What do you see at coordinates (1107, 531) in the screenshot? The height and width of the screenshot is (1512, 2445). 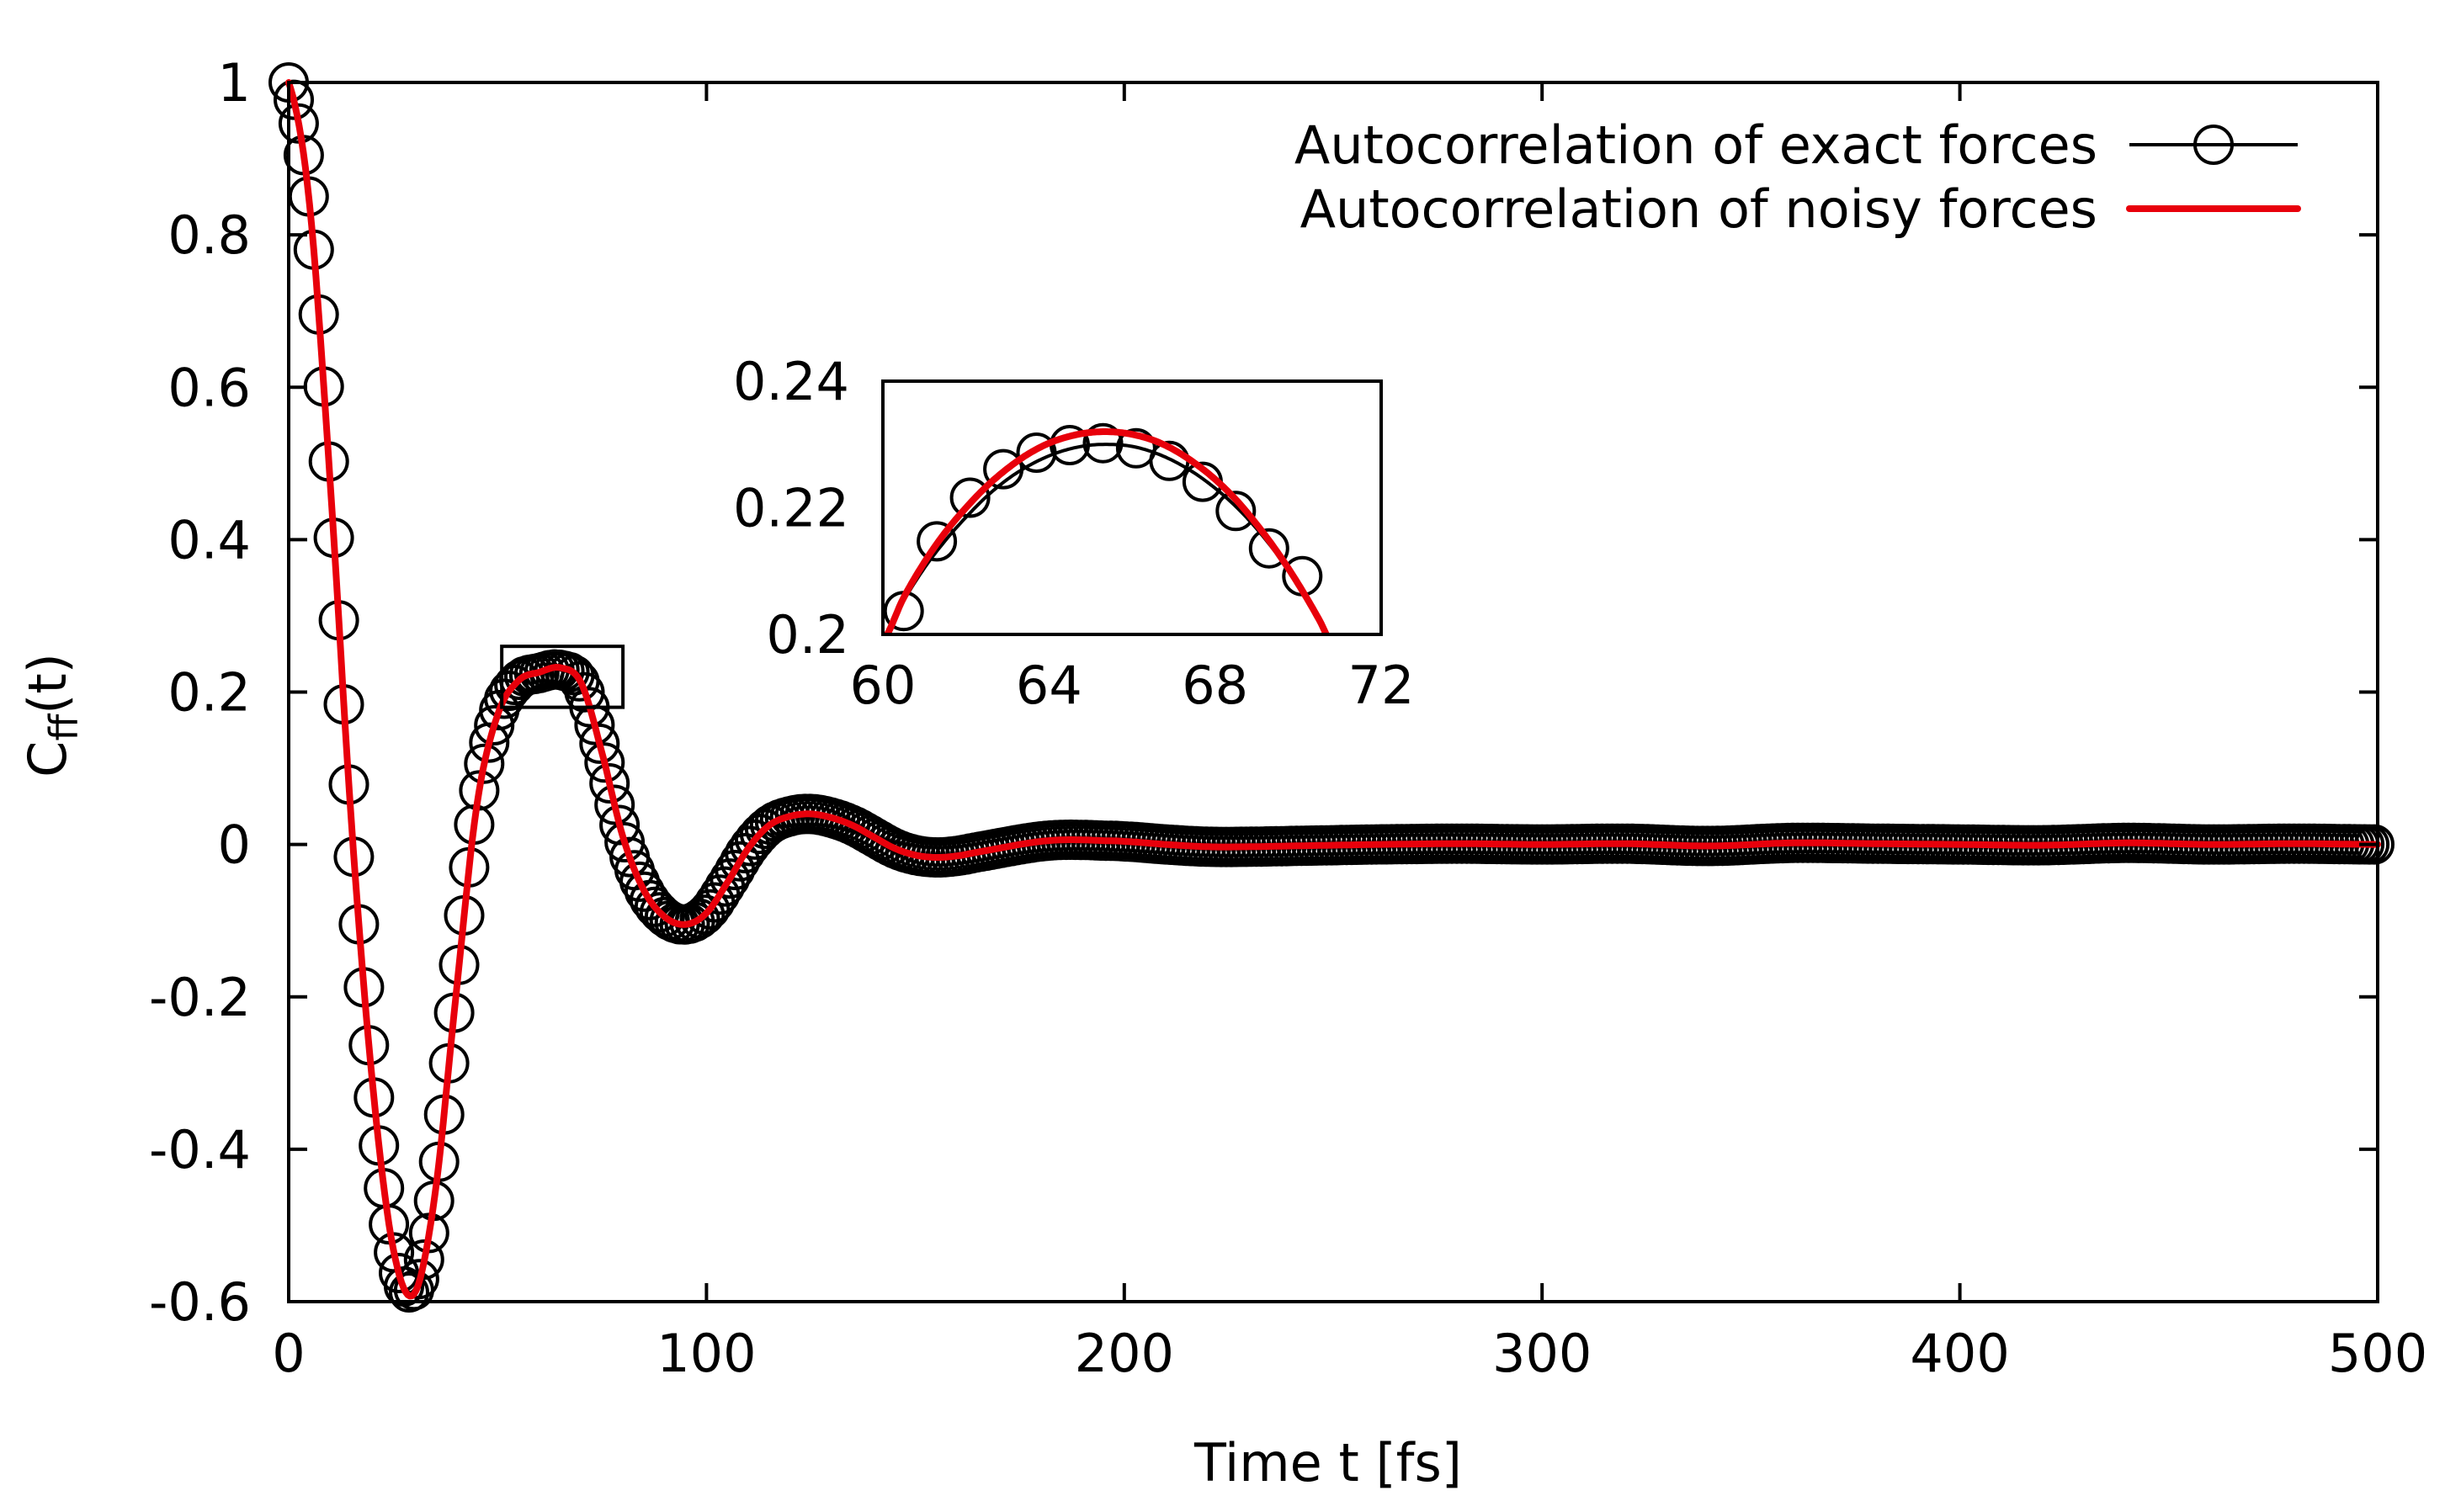 I see `inset-noisy-line` at bounding box center [1107, 531].